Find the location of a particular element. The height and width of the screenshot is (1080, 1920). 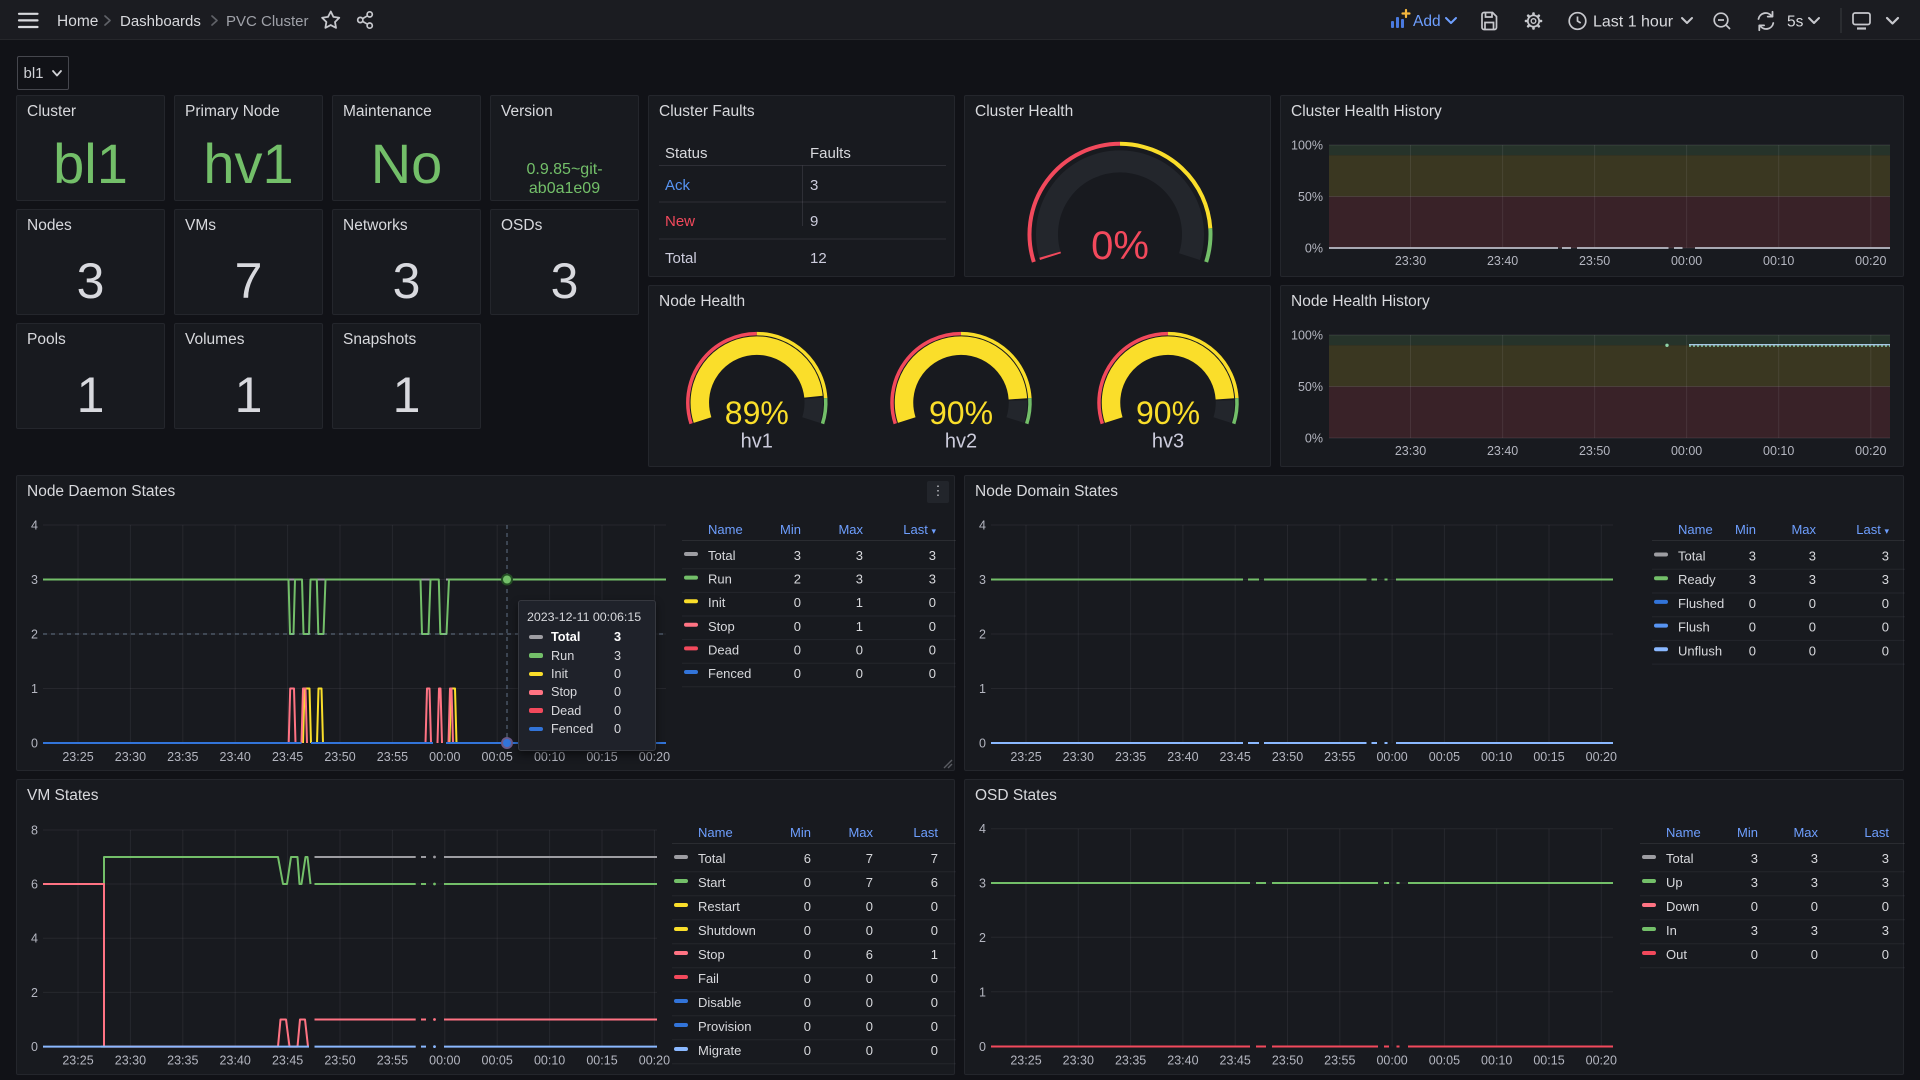

svg-text: Shutdown is located at coordinates (727, 930).